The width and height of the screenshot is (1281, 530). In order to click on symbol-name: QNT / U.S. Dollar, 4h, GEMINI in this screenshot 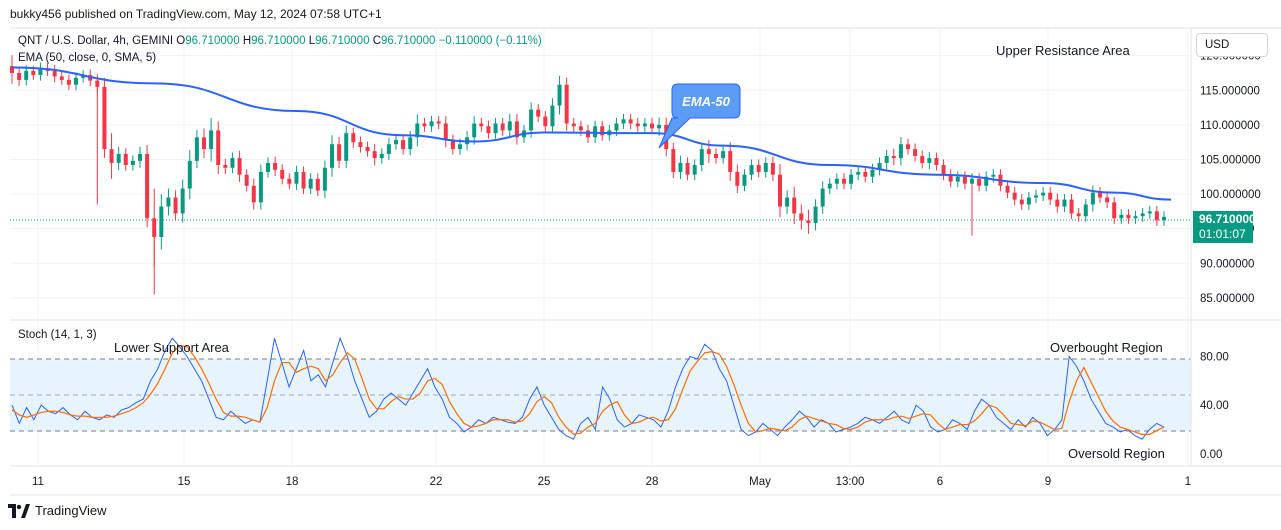, I will do `click(96, 41)`.